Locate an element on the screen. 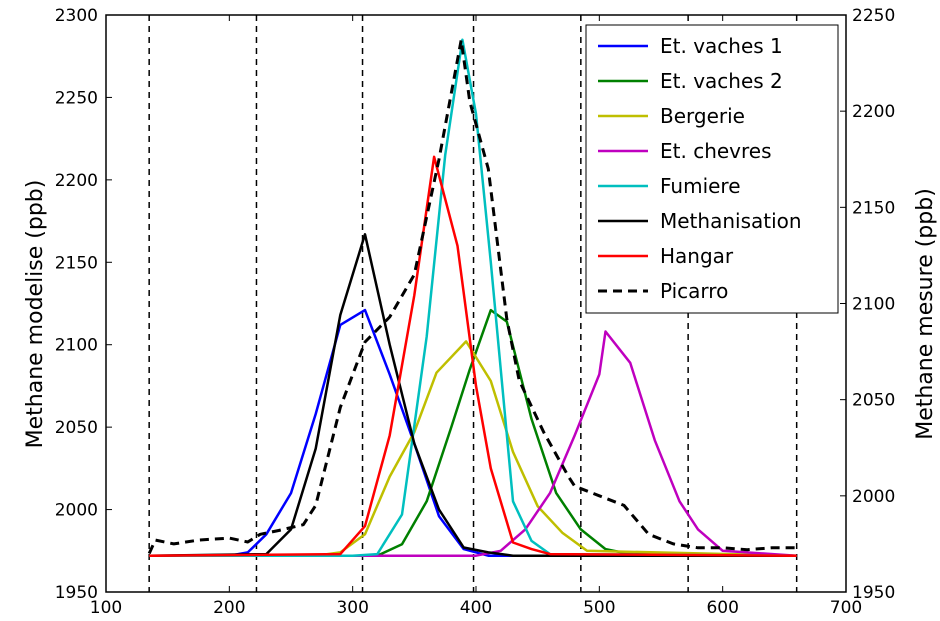  y-tick-label: 2000 is located at coordinates (76, 511).